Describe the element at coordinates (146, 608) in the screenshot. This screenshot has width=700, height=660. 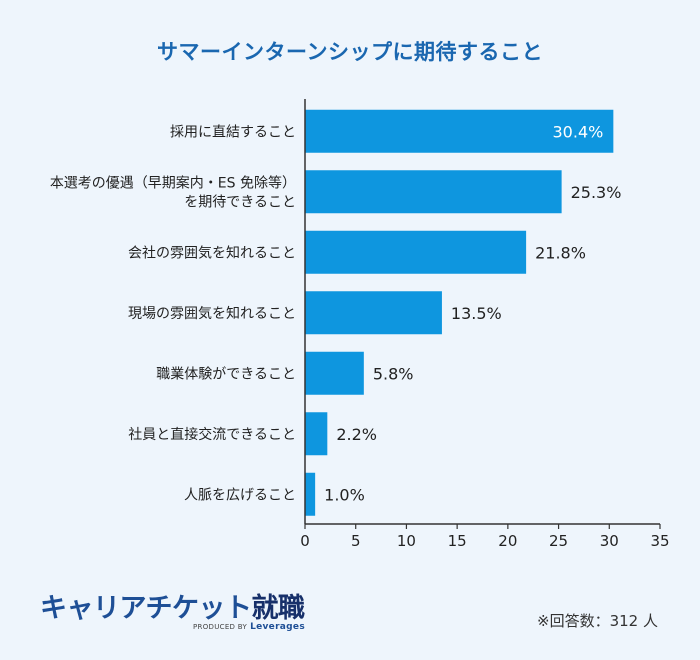
I see `logo-main-text: キャリアチケット` at that location.